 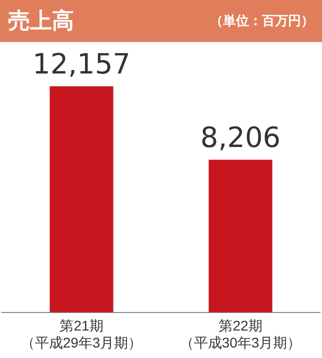 I want to click on data-label: 12,157, so click(x=81, y=64).